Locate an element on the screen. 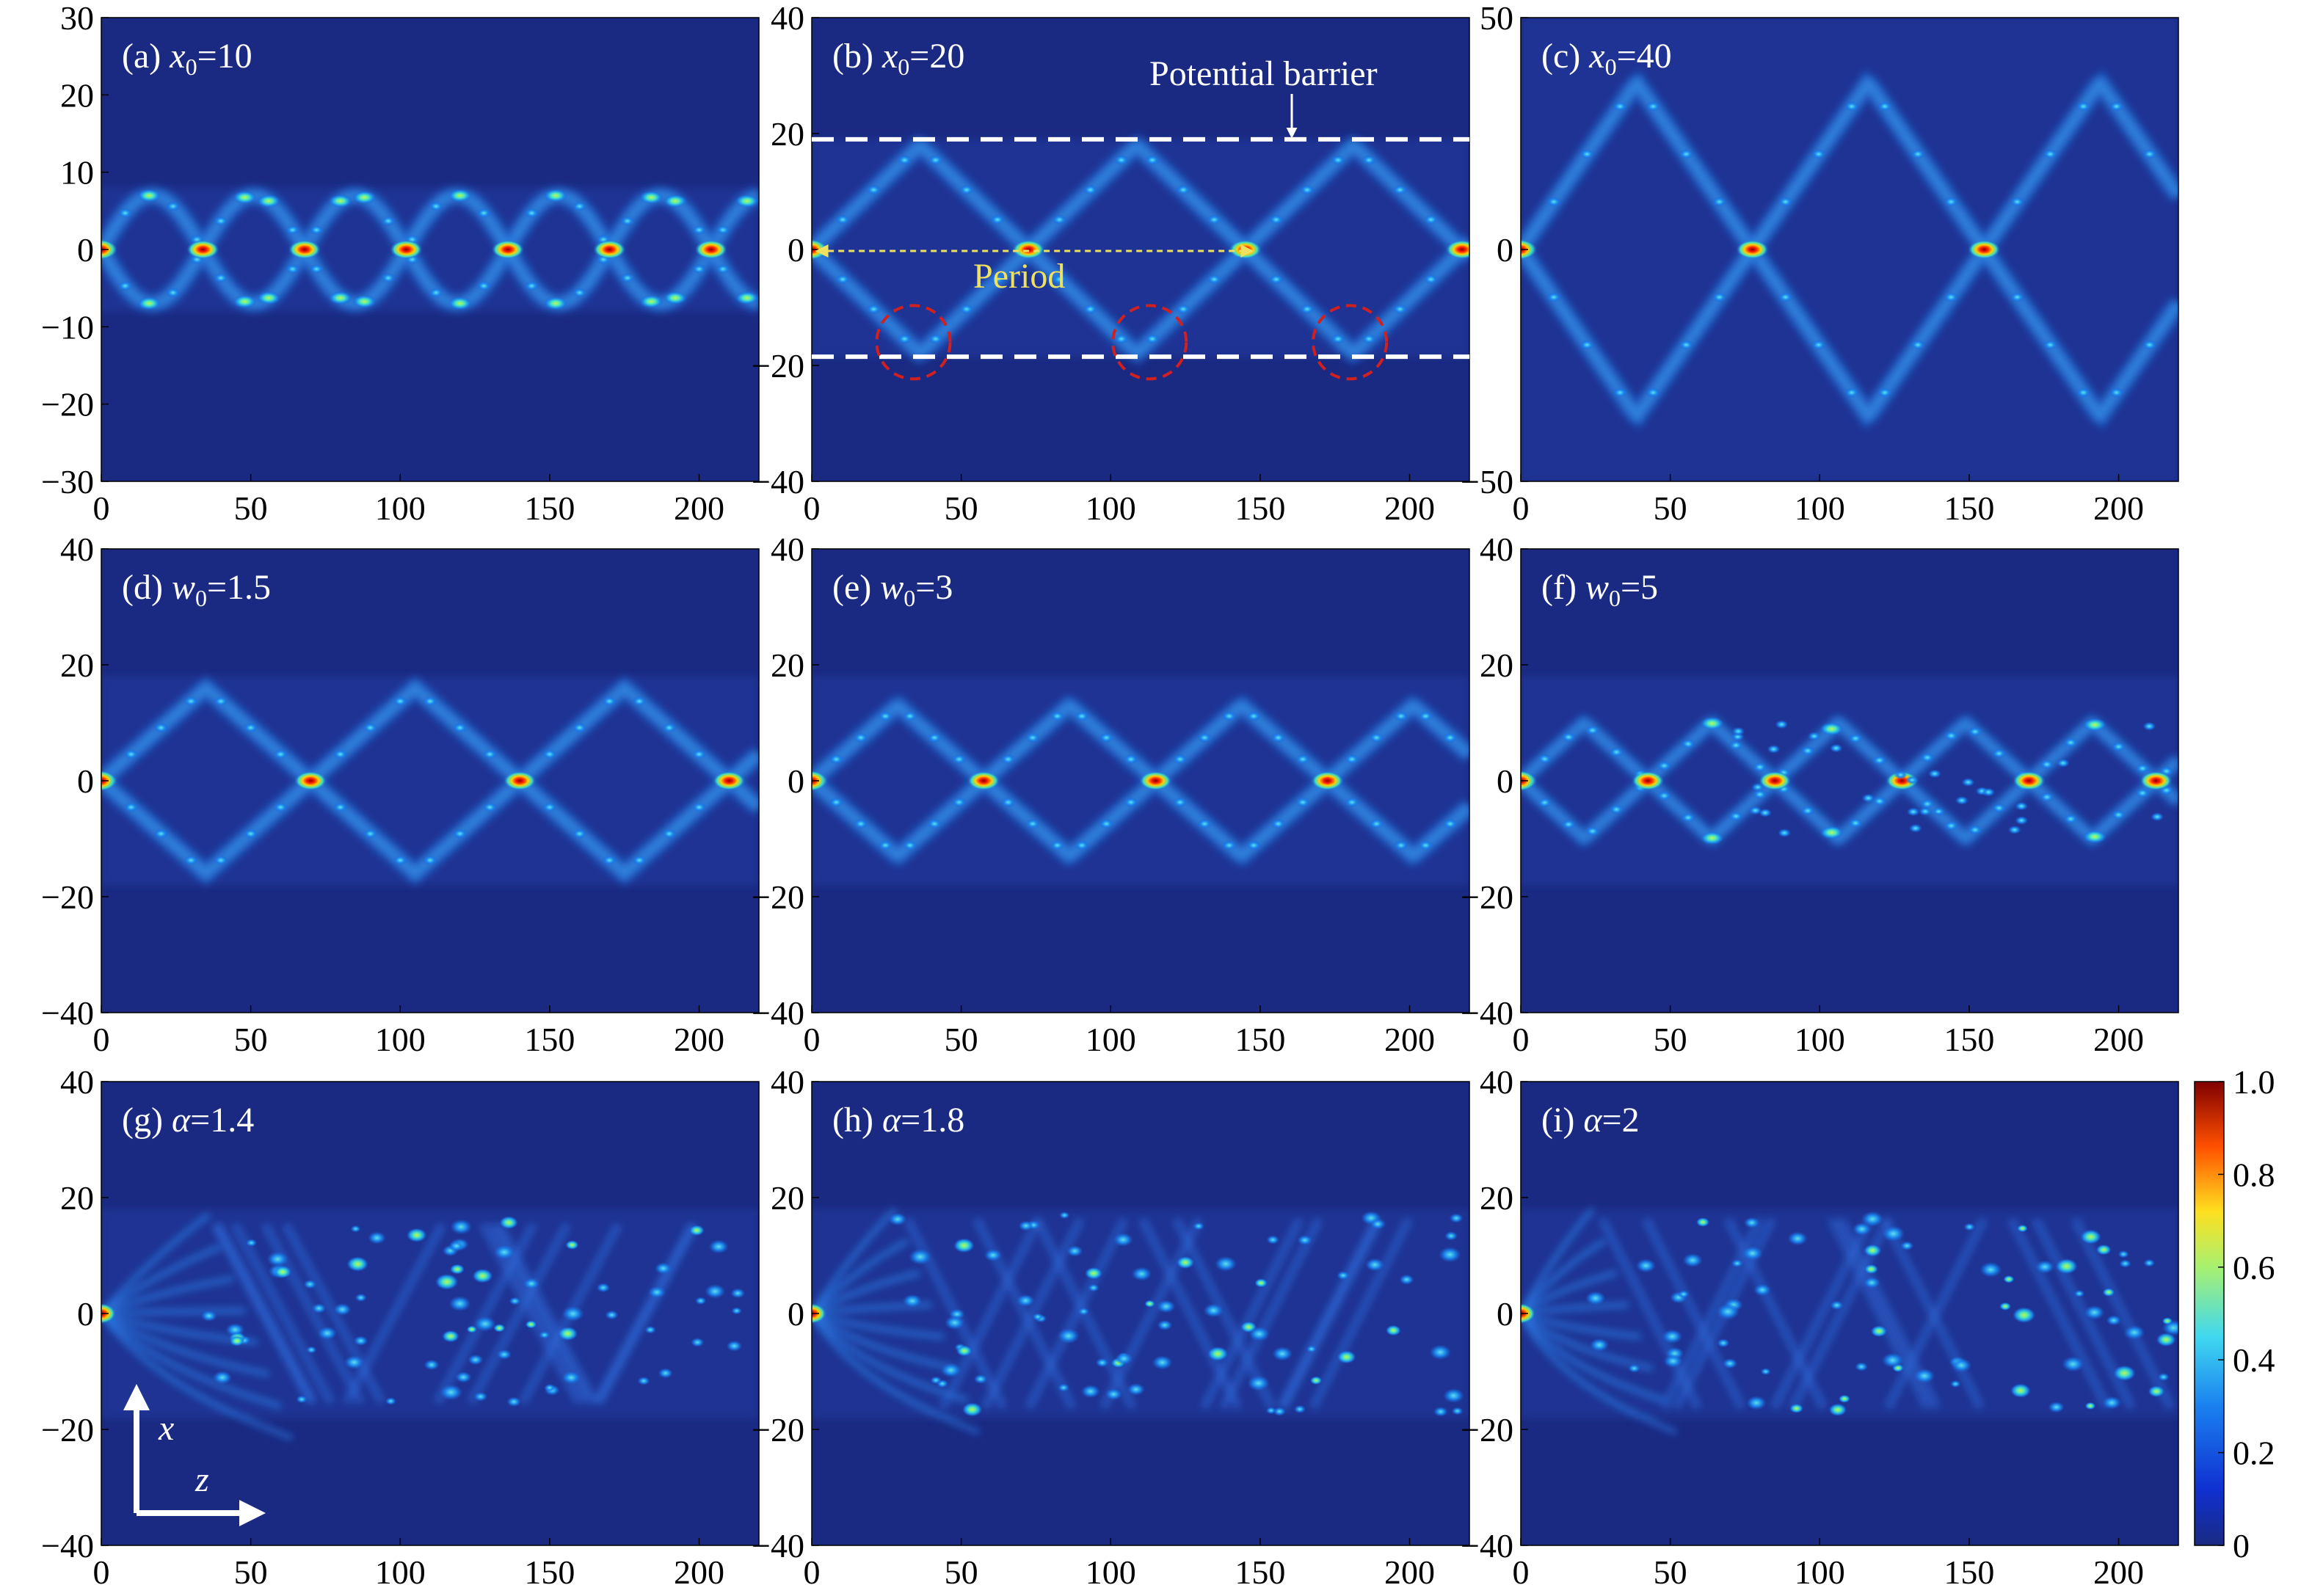 The image size is (2312, 1596). potential-barrier-label: Potential barrier is located at coordinates (1263, 73).